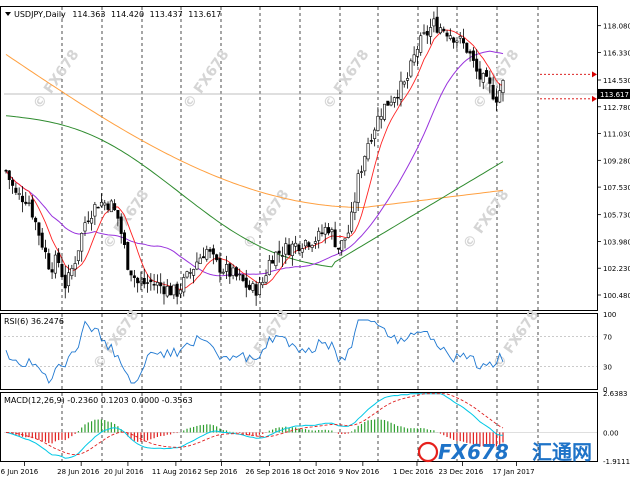 This screenshot has width=630, height=494. What do you see at coordinates (473, 452) in the screenshot?
I see `svg-text: FX678` at bounding box center [473, 452].